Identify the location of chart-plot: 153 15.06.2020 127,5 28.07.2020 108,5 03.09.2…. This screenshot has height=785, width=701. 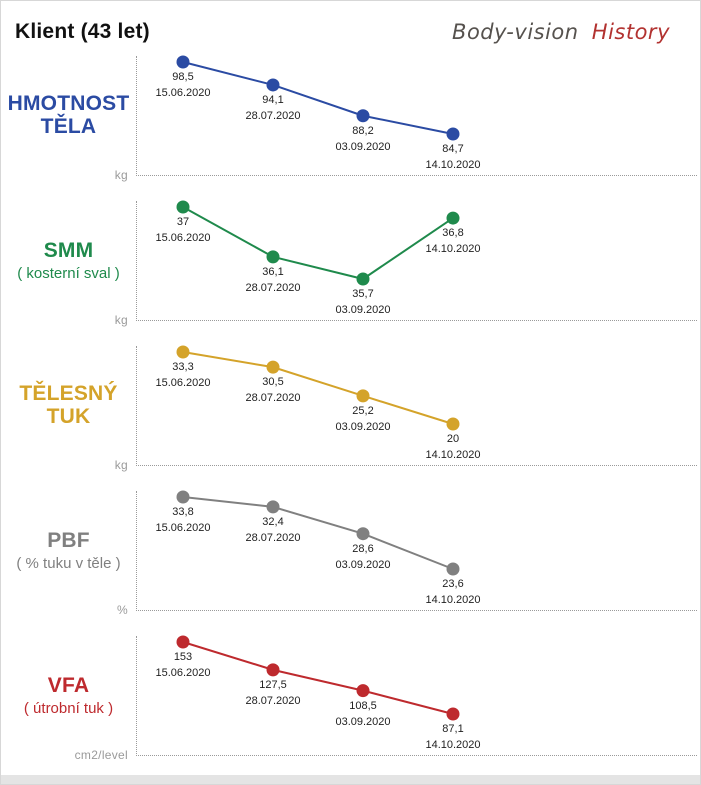
(416, 695).